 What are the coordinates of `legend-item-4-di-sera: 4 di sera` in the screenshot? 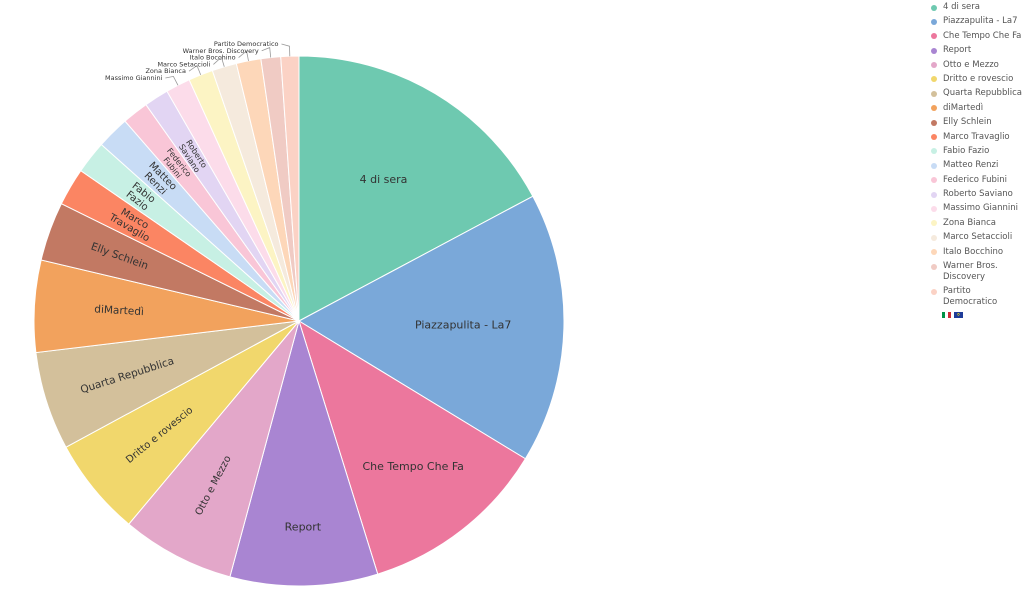 It's located at (977, 7).